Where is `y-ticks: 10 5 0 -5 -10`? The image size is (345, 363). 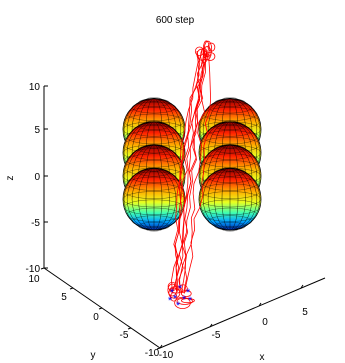
y-ticks: 10 5 0 -5 -10 is located at coordinates (94, 313).